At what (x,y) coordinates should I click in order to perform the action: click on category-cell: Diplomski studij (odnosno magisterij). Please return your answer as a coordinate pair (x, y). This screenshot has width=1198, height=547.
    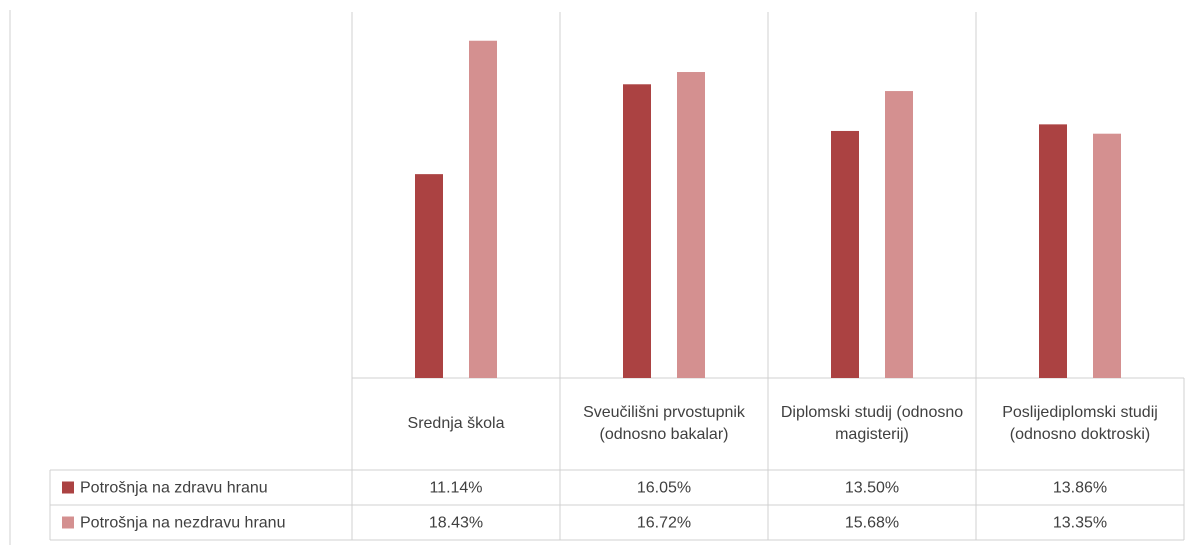
    Looking at the image, I should click on (872, 423).